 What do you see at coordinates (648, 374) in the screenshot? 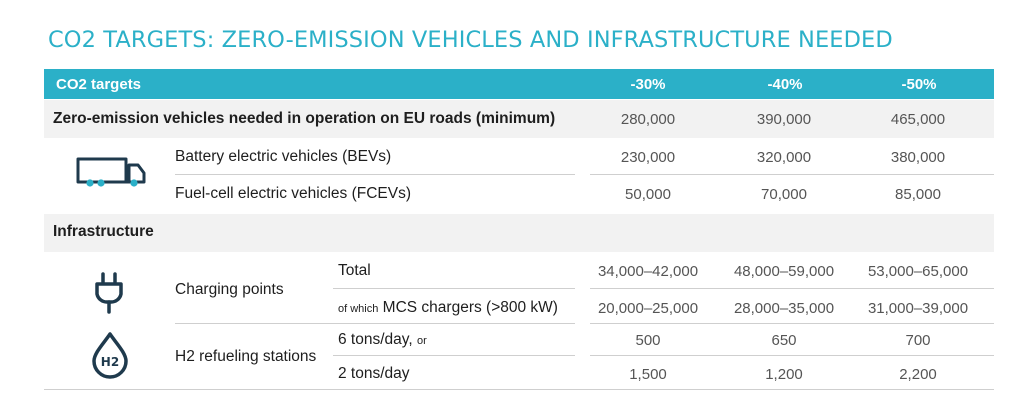
I see `h2-two-value-30: 1,500` at bounding box center [648, 374].